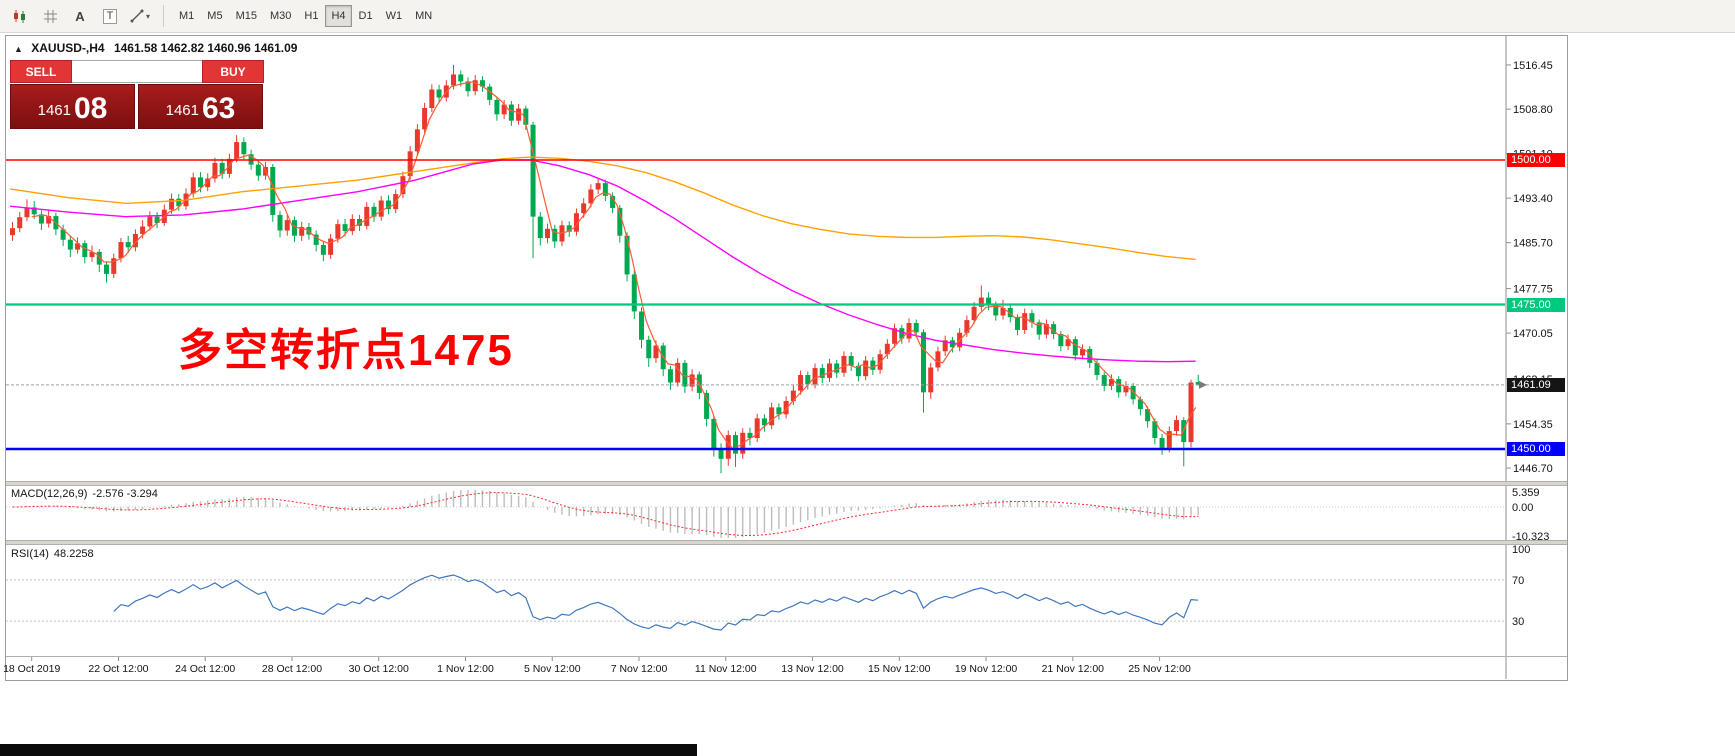 This screenshot has width=1735, height=756. Describe the element at coordinates (215, 16) in the screenshot. I see `timeframe-m5: M5` at that location.